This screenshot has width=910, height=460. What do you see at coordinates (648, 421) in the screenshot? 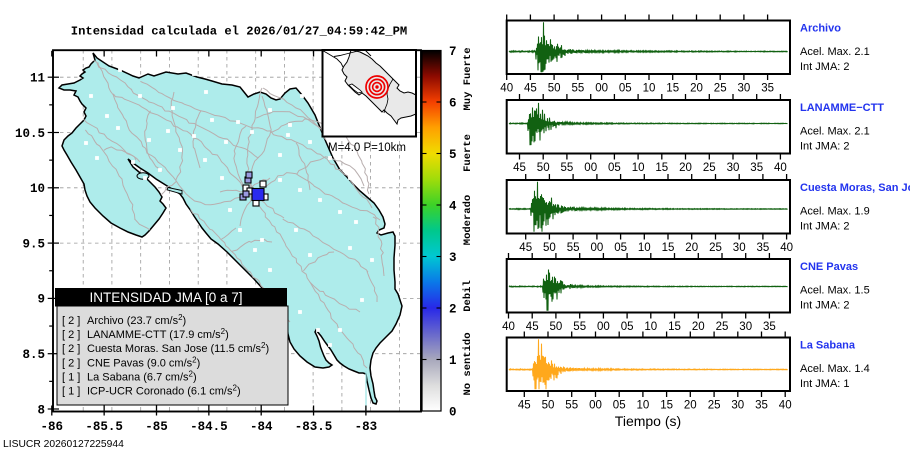
I see `svg-text: Tiempo (s)` at bounding box center [648, 421].